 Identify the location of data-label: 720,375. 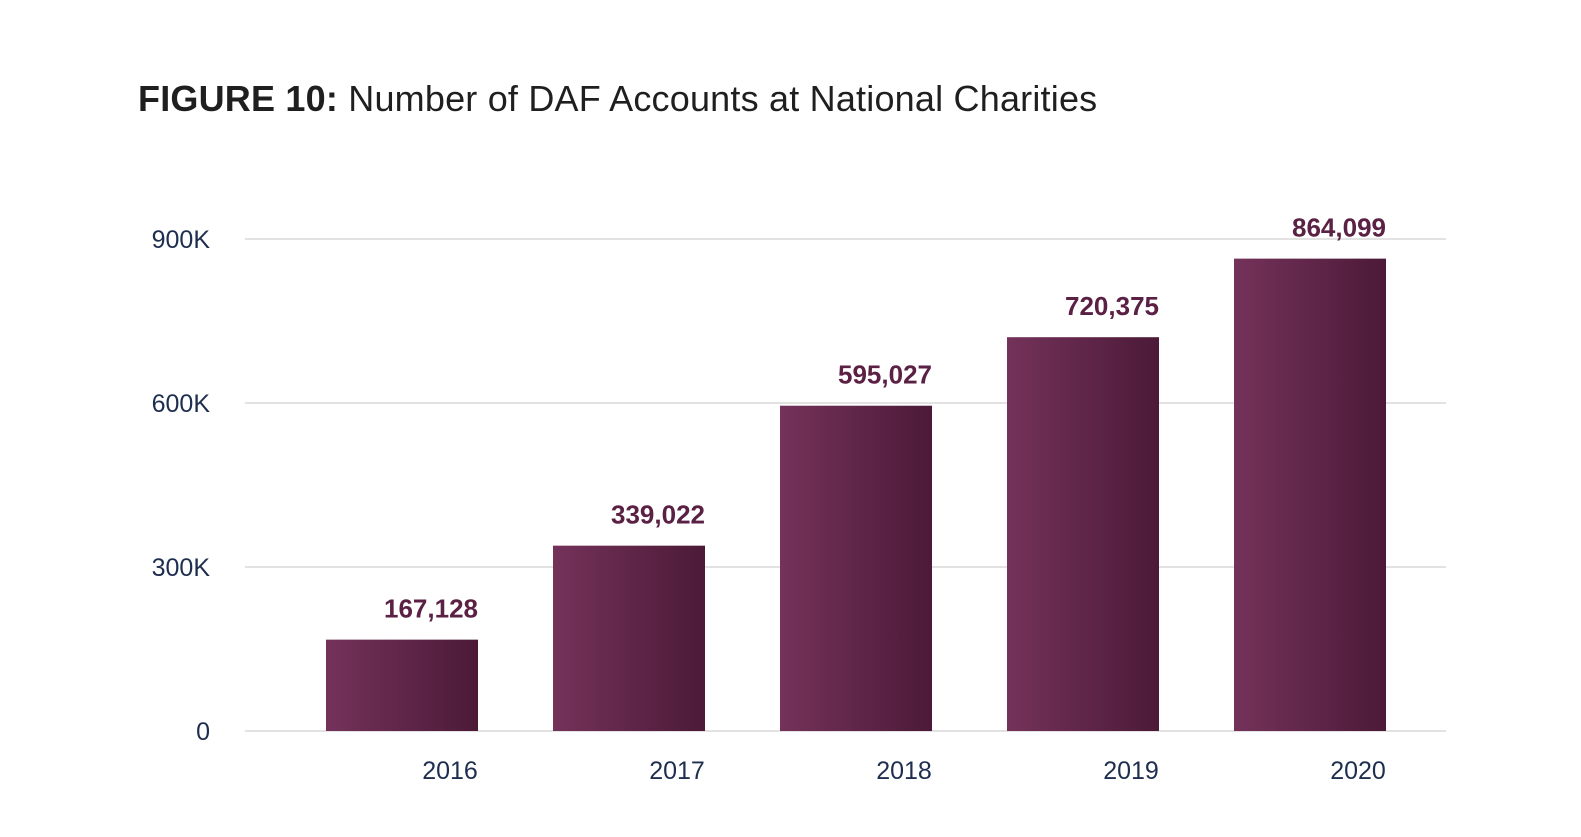
(1112, 306).